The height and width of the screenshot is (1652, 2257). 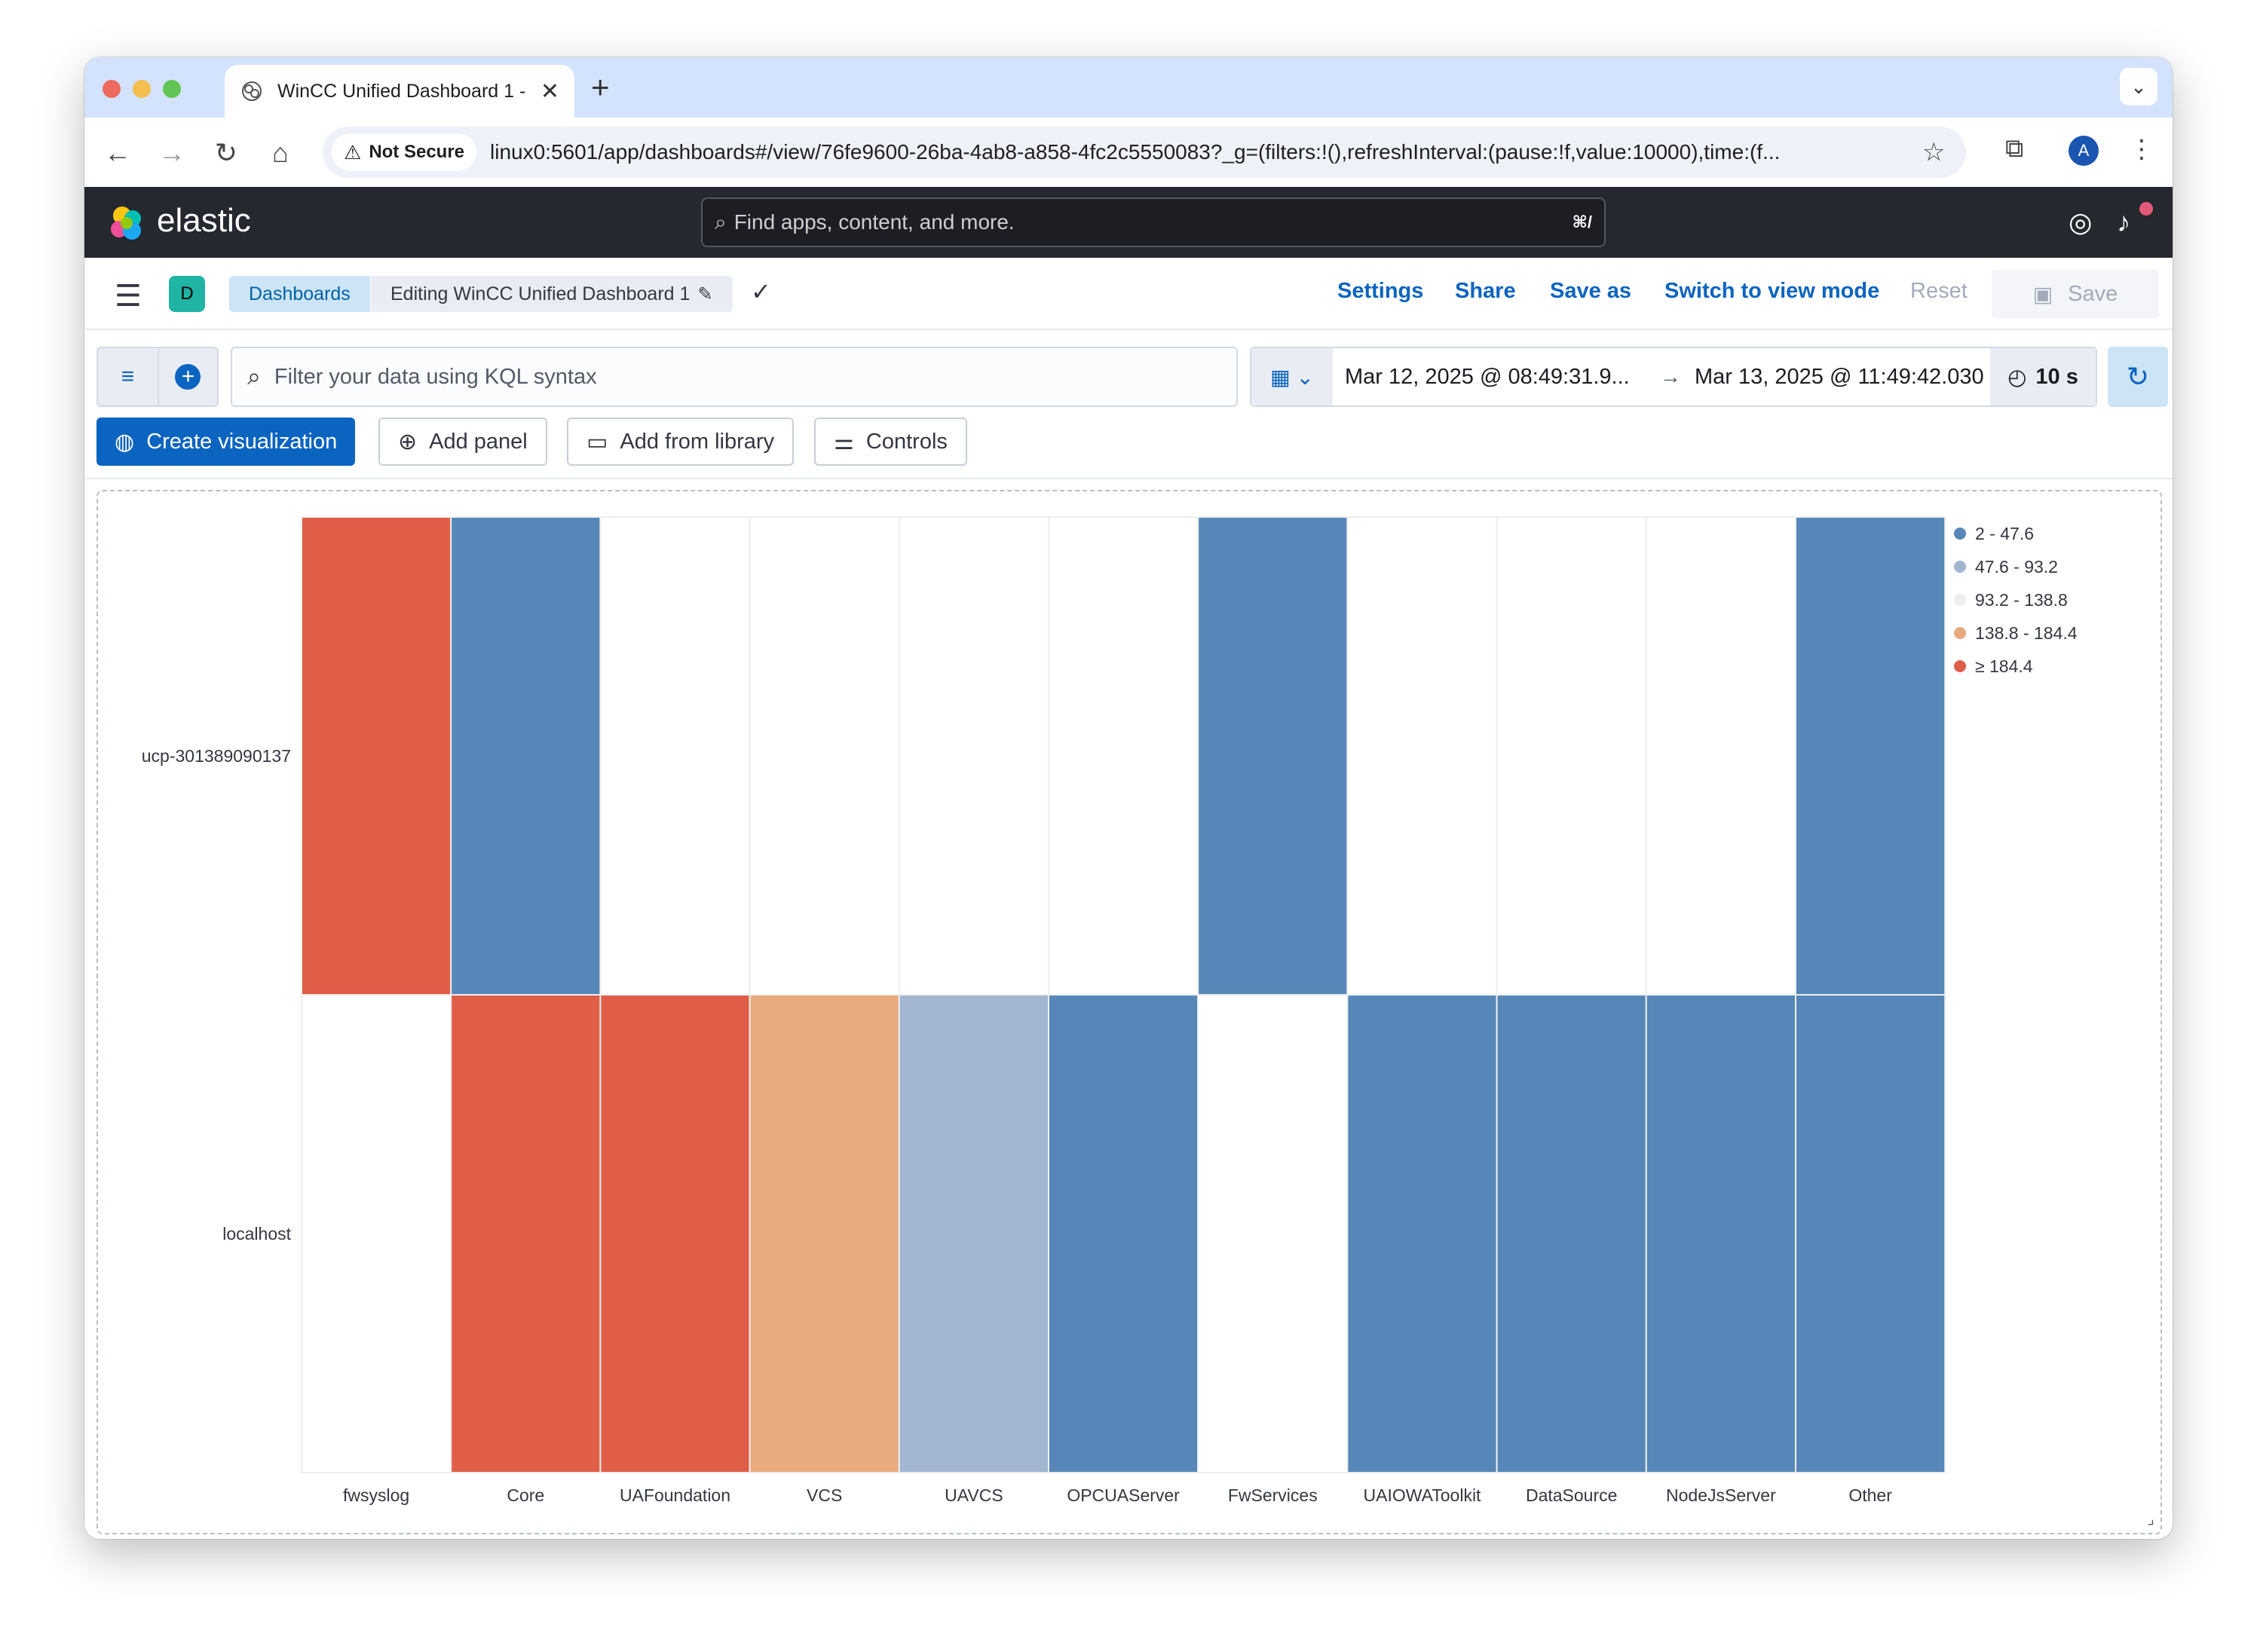 I want to click on browser-tab: WinCC Unified Dashboard 1 - ✕, so click(x=399, y=92).